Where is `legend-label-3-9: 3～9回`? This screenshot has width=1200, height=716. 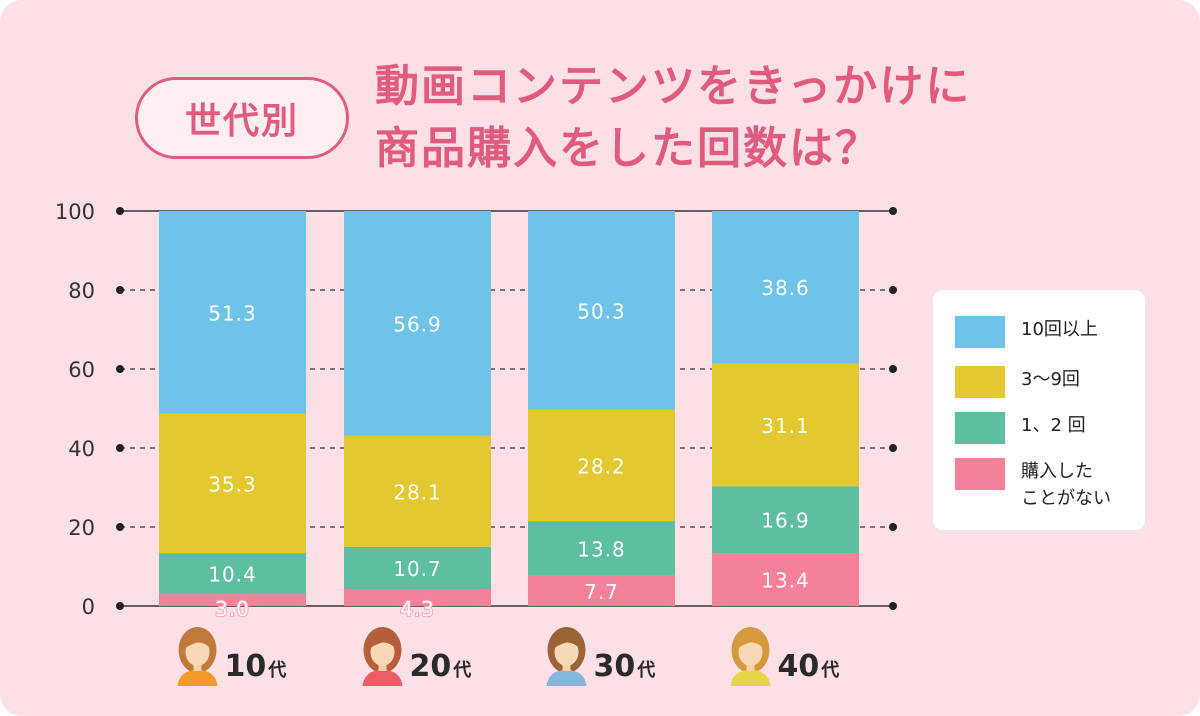 legend-label-3-9: 3～9回 is located at coordinates (1050, 379).